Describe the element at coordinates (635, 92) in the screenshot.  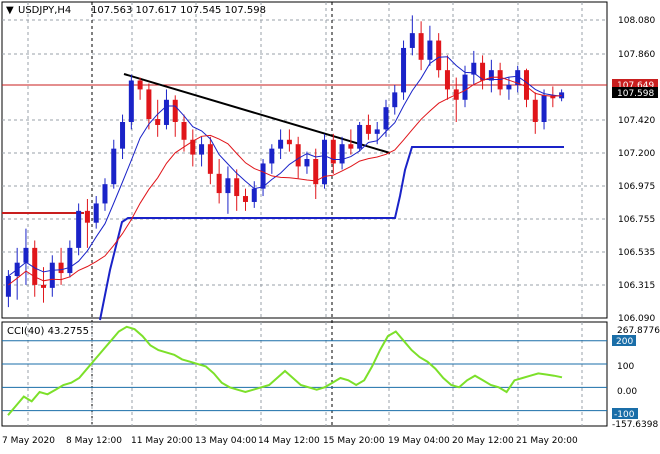
I see `current-price-tag` at that location.